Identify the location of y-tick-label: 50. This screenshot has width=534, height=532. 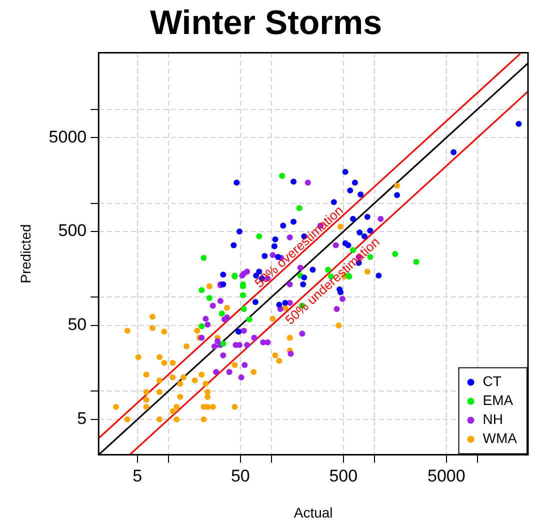
(77, 324).